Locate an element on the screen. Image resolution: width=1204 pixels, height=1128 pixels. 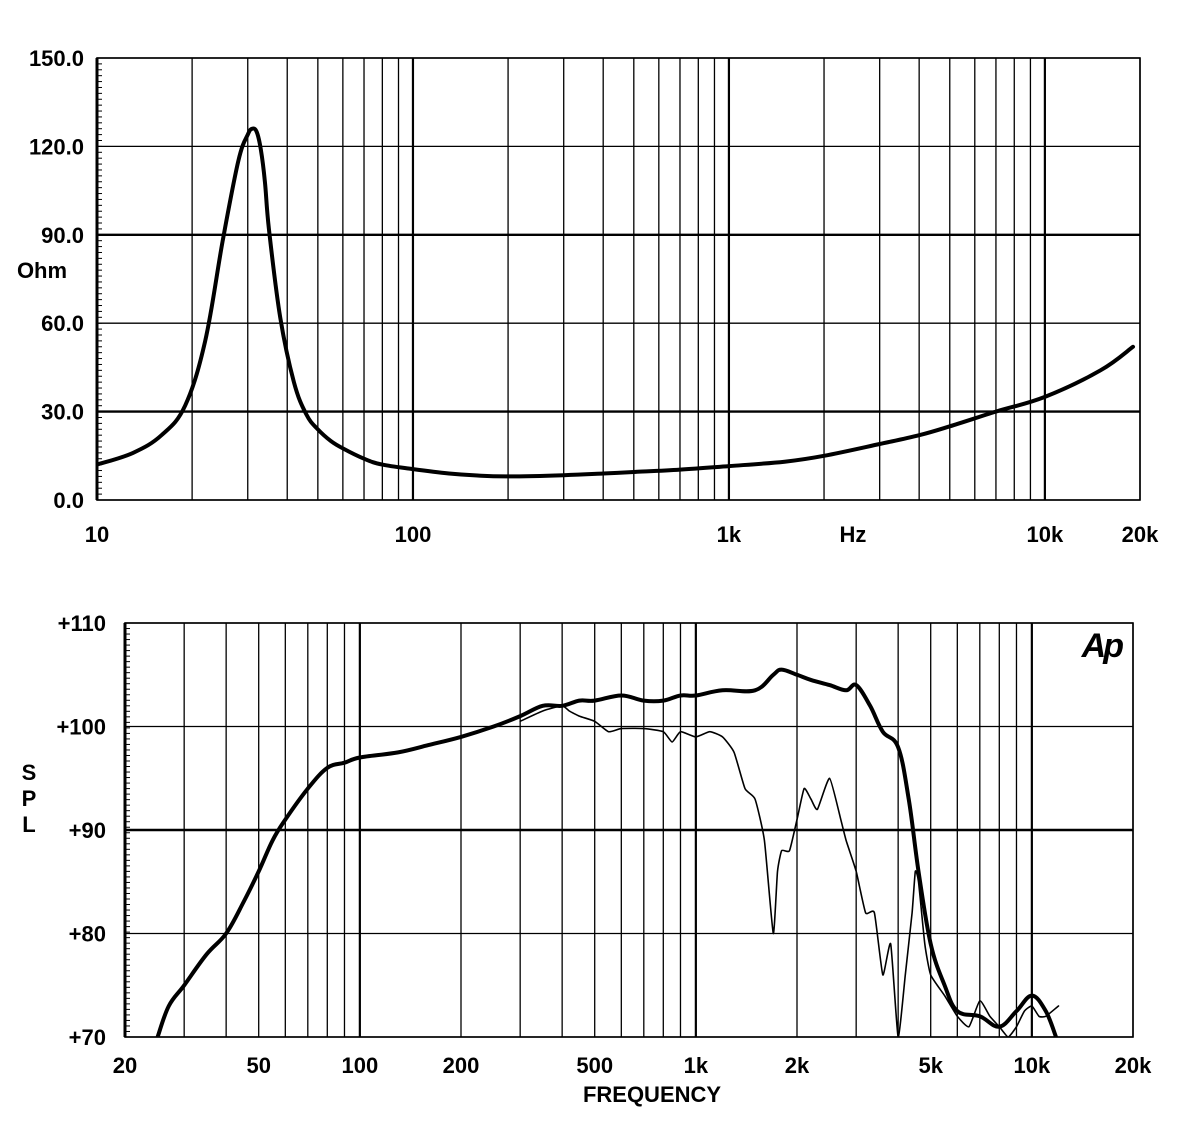
y-axis-label: P is located at coordinates (29, 798).